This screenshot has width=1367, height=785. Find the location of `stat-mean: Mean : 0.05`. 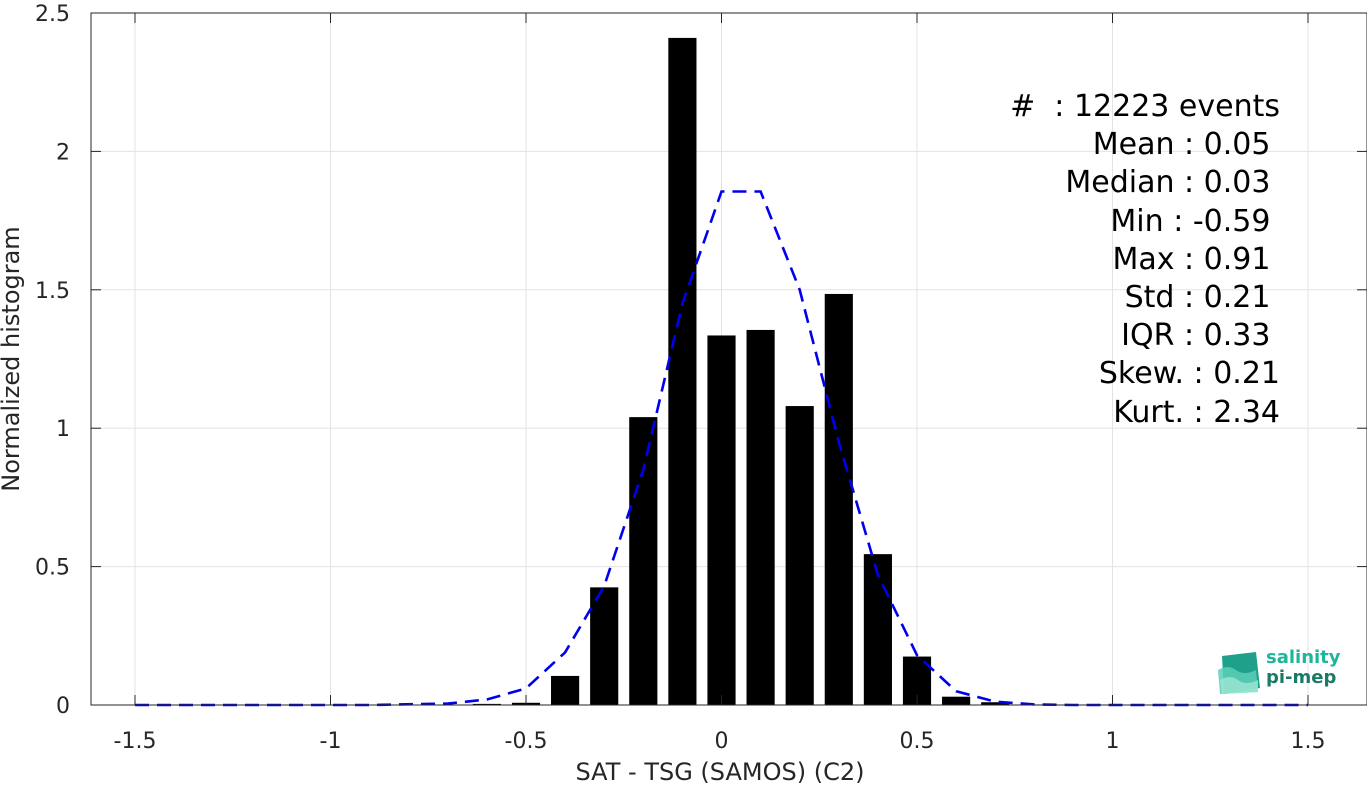

stat-mean: Mean : 0.05 is located at coordinates (1186, 145).